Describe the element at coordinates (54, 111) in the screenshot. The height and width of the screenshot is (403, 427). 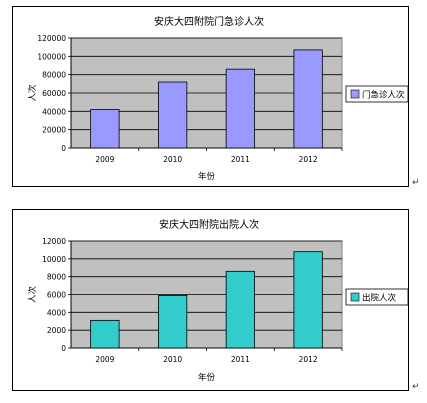
I see `y-tick-label: 40000` at that location.